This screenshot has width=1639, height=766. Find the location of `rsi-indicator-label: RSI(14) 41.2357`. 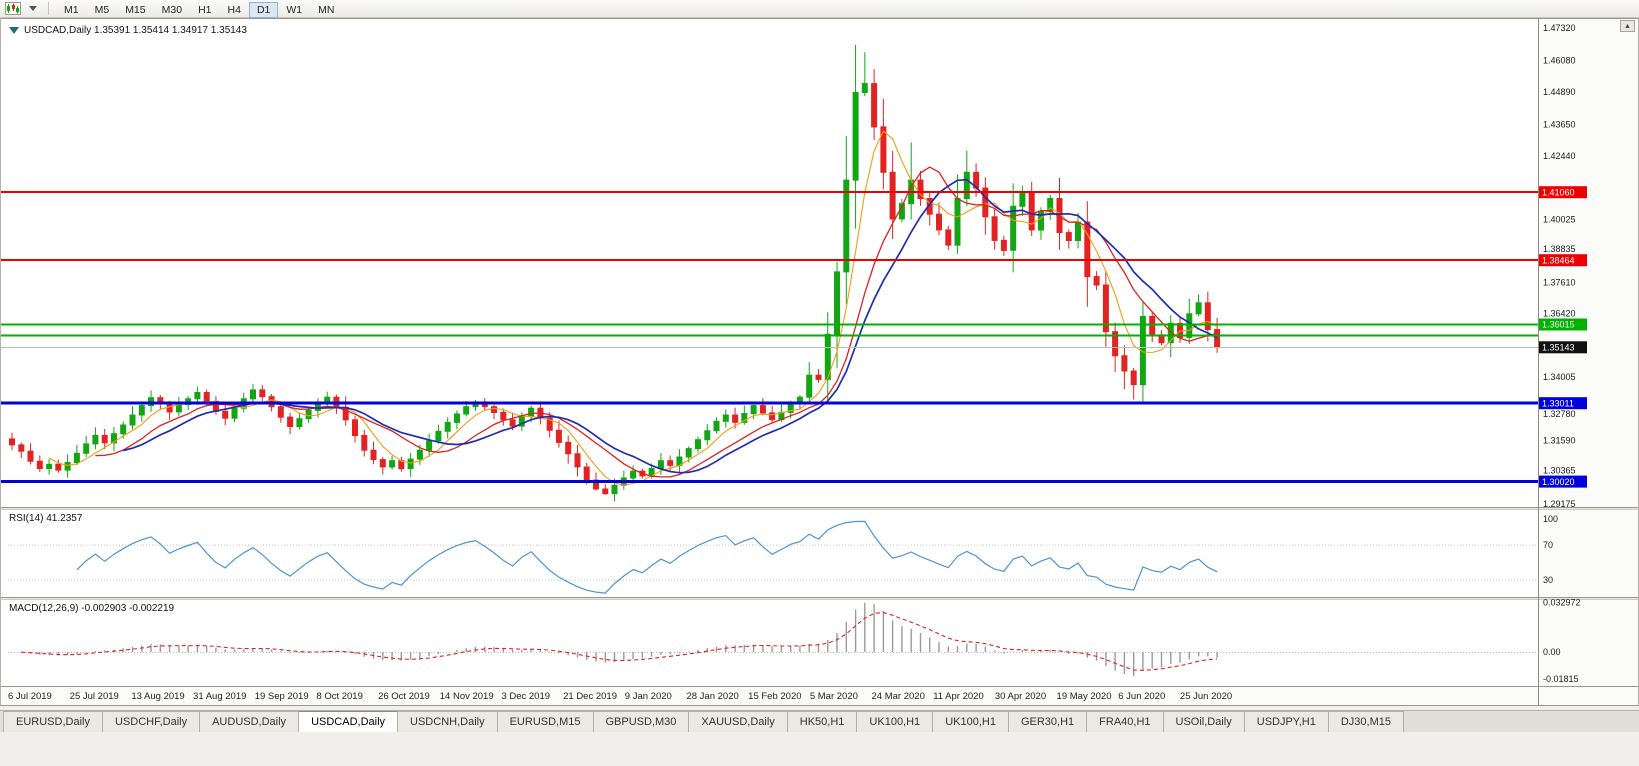

rsi-indicator-label: RSI(14) 41.2357 is located at coordinates (46, 518).